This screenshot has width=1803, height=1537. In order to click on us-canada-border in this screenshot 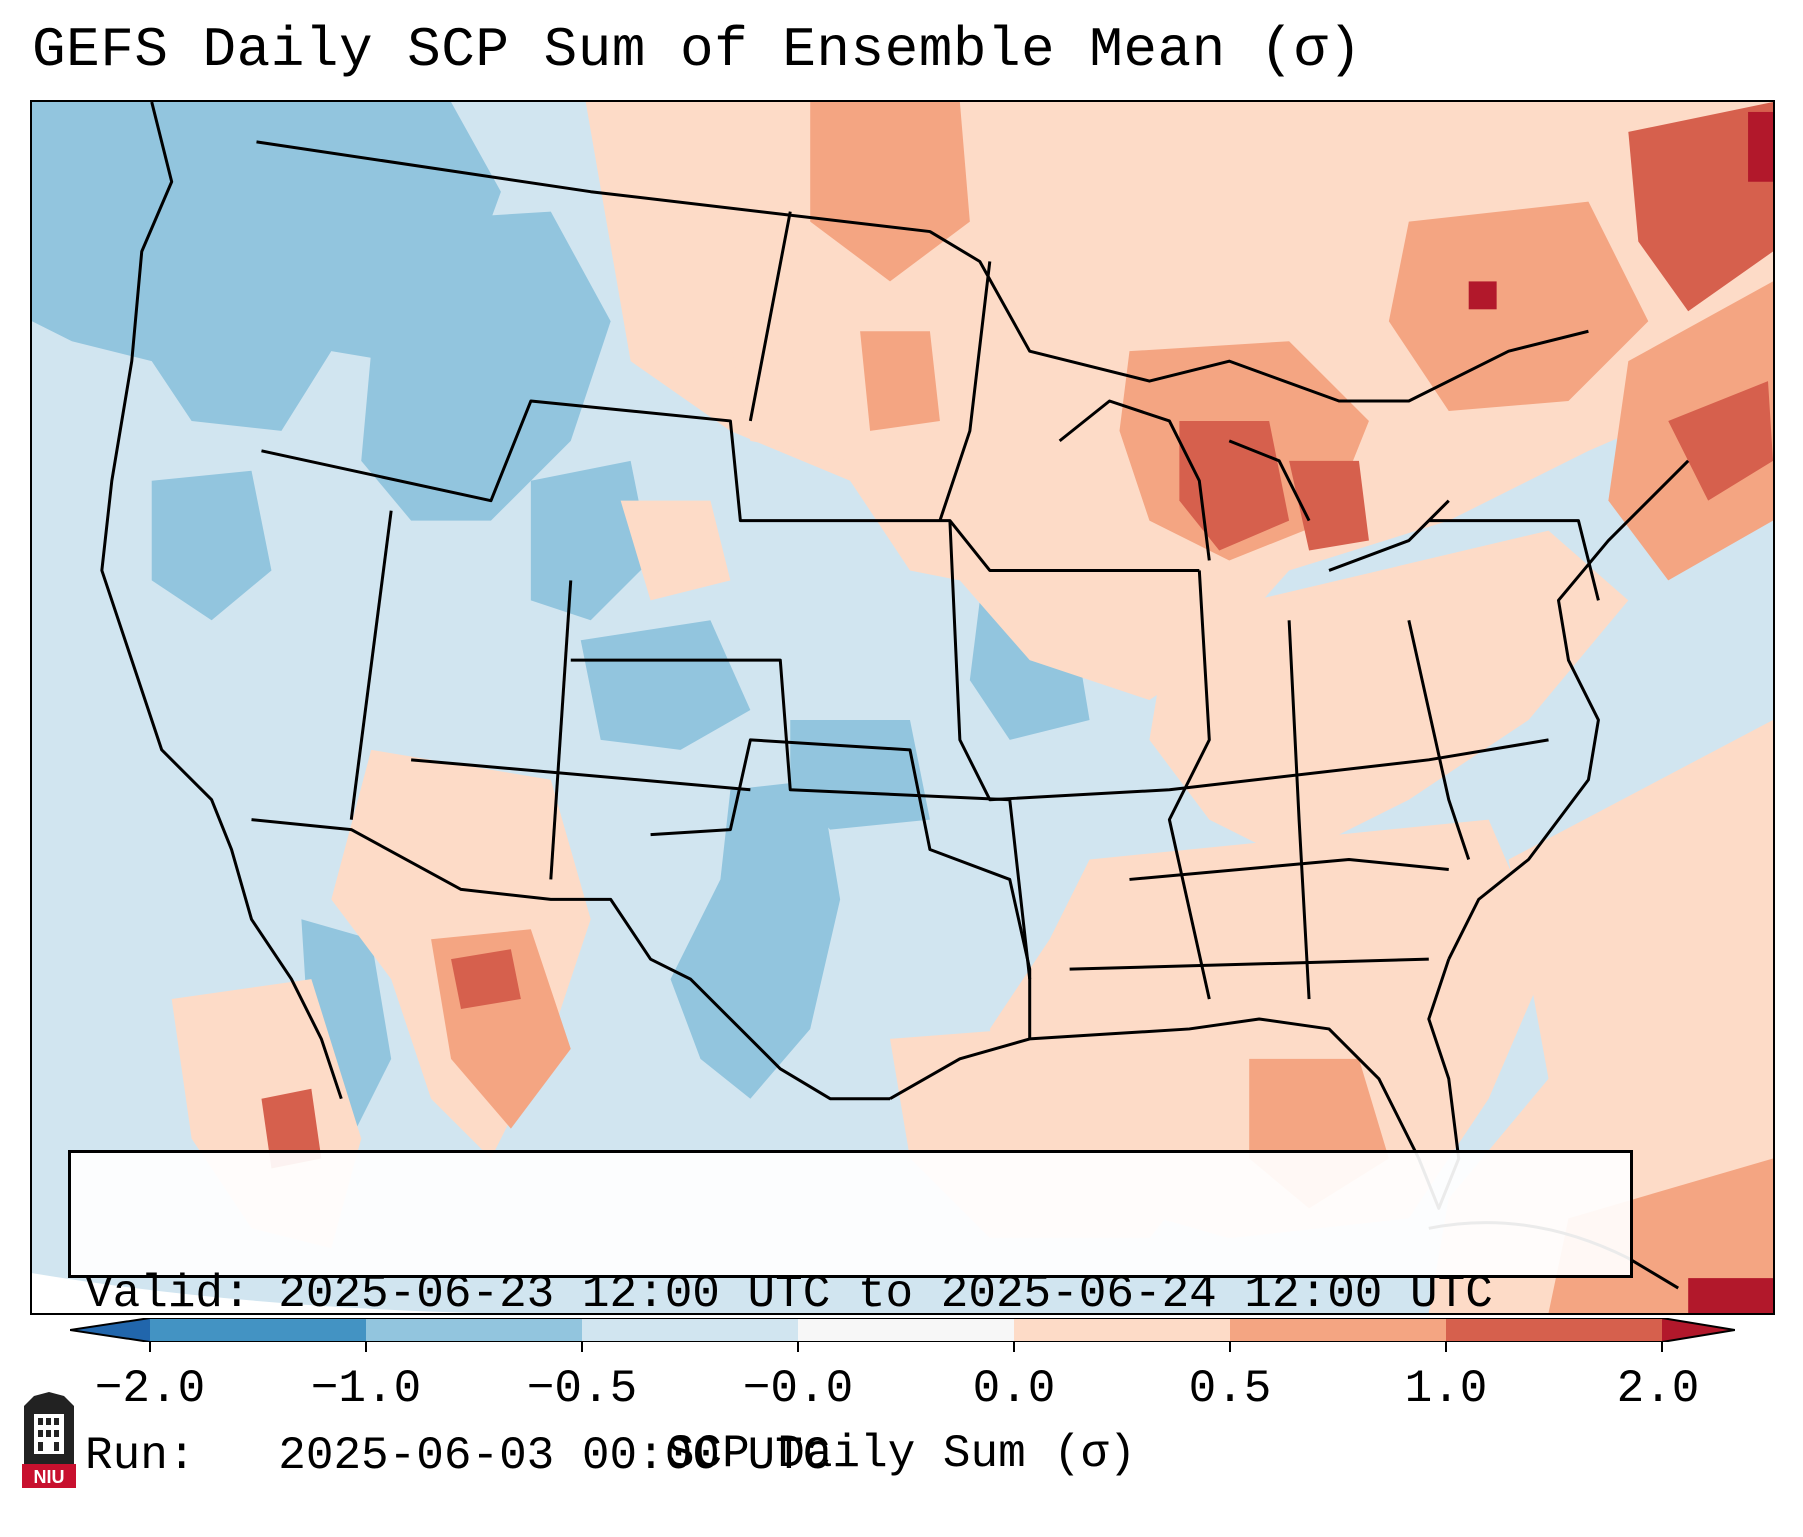, I will do `click(922, 271)`.